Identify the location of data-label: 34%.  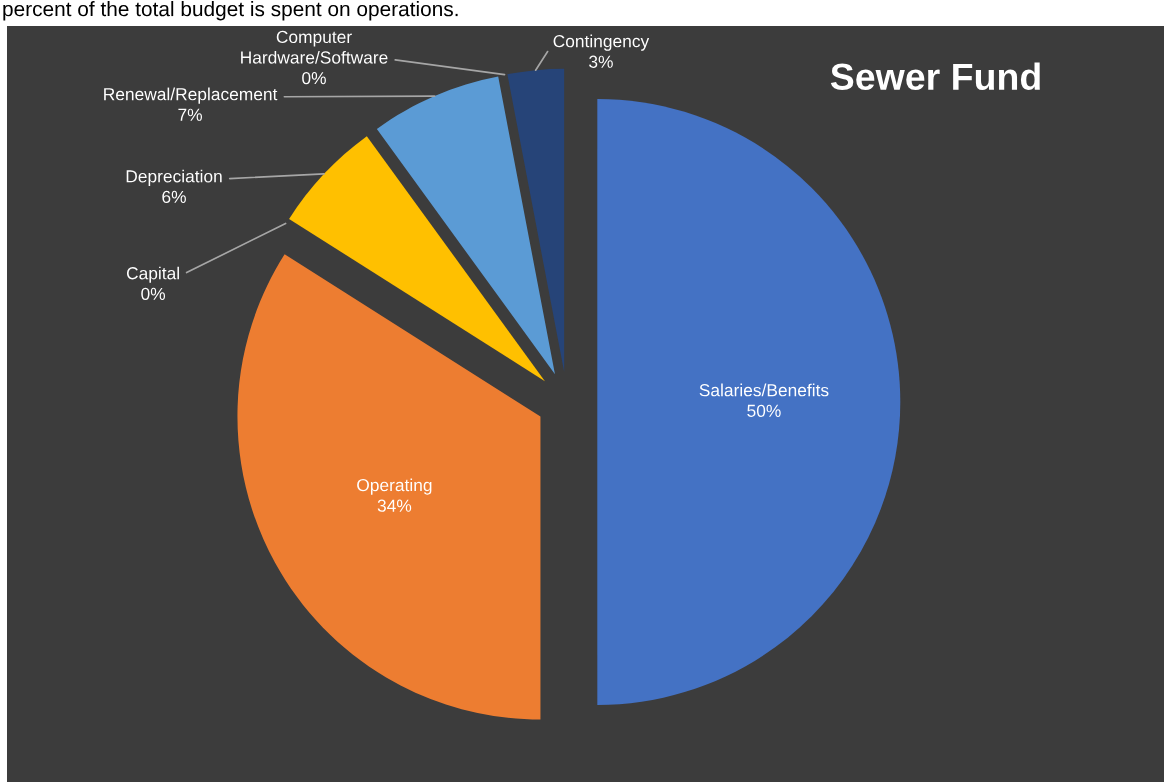
(394, 505).